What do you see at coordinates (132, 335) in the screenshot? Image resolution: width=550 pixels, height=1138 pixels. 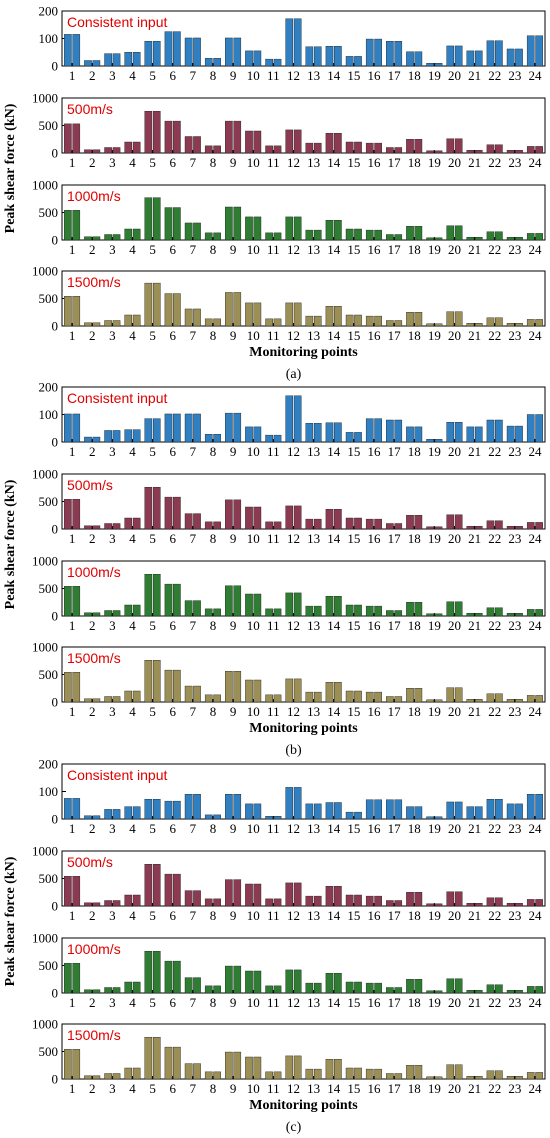 I see `x-tick-label: 4` at bounding box center [132, 335].